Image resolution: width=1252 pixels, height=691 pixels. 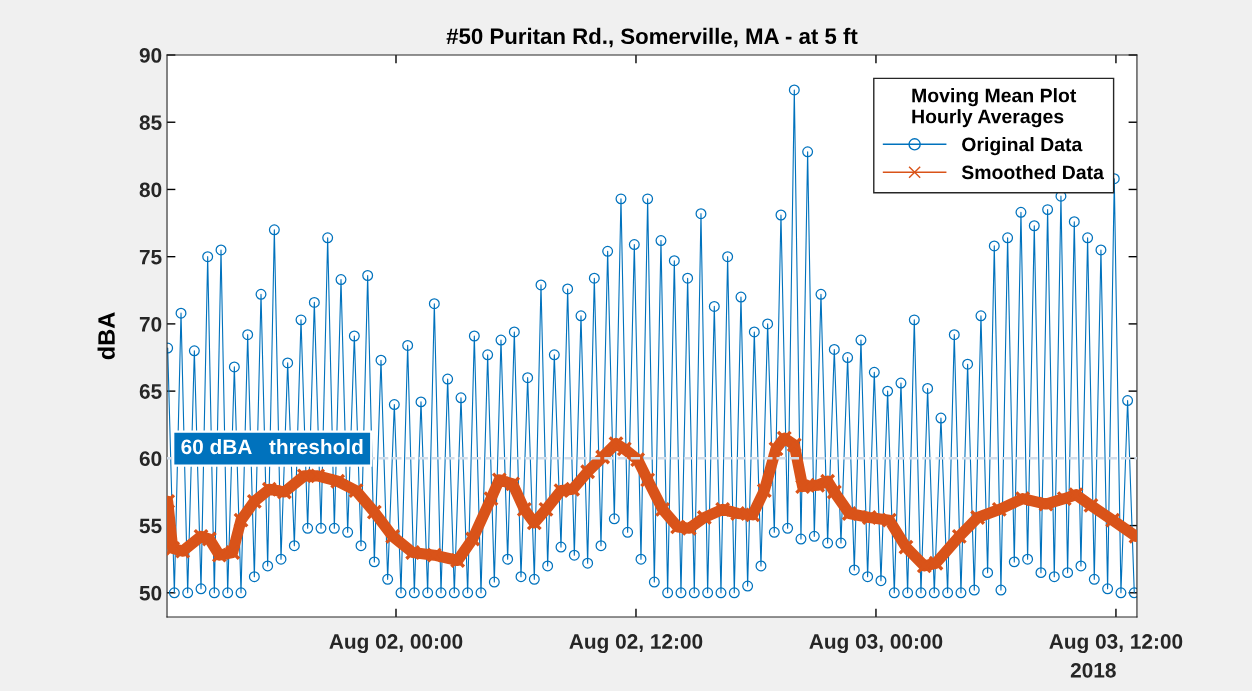 I want to click on y-tick-label: 55, so click(x=150, y=526).